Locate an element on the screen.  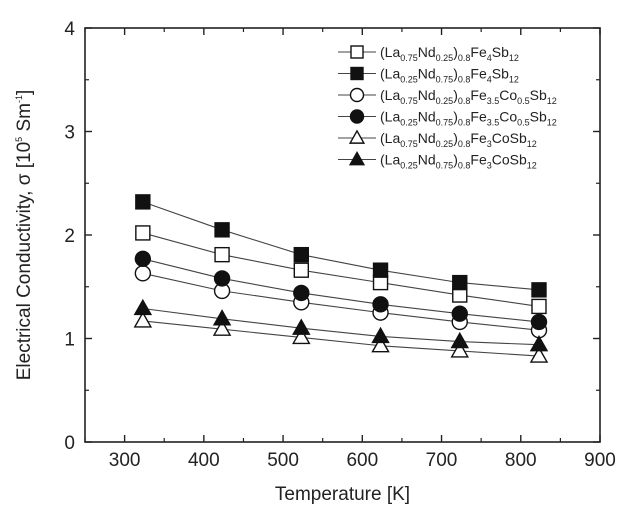
y-tick-label: 2 is located at coordinates (69, 236).